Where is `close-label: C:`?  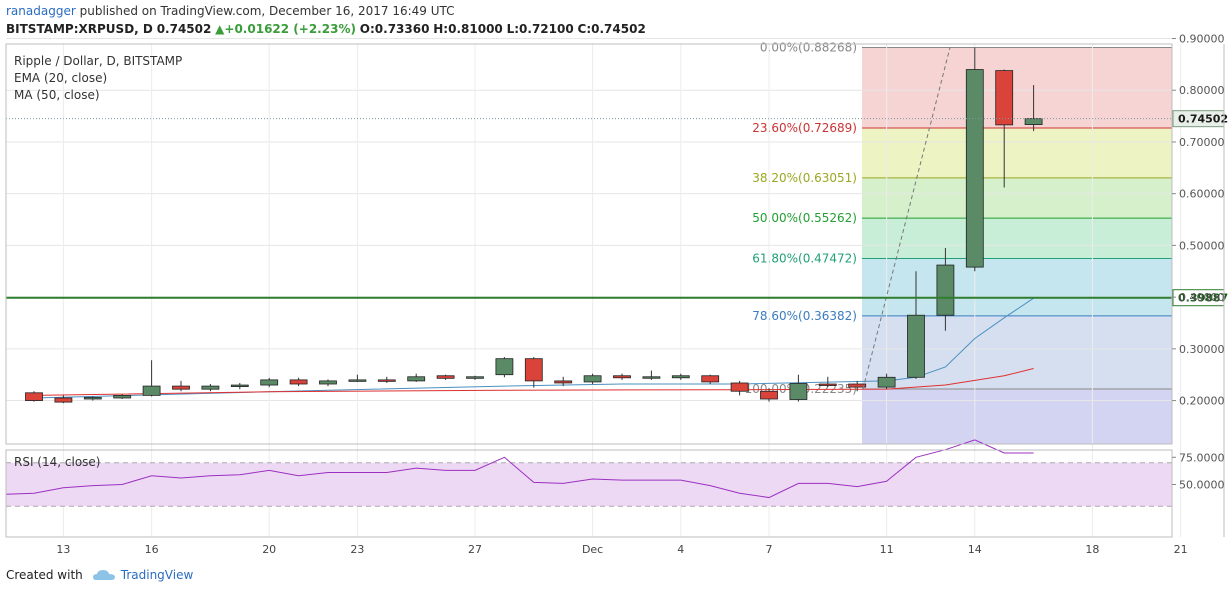 close-label: C: is located at coordinates (584, 29).